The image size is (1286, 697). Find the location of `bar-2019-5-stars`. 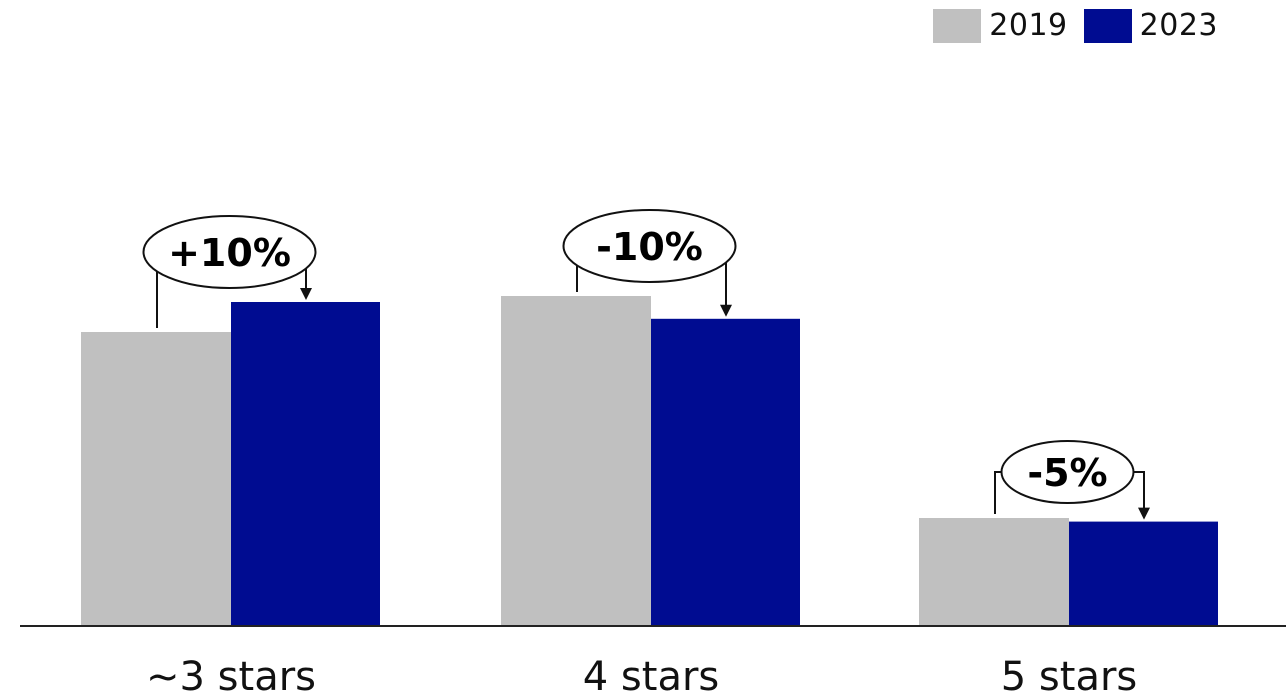

bar-2019-5-stars is located at coordinates (994, 572).